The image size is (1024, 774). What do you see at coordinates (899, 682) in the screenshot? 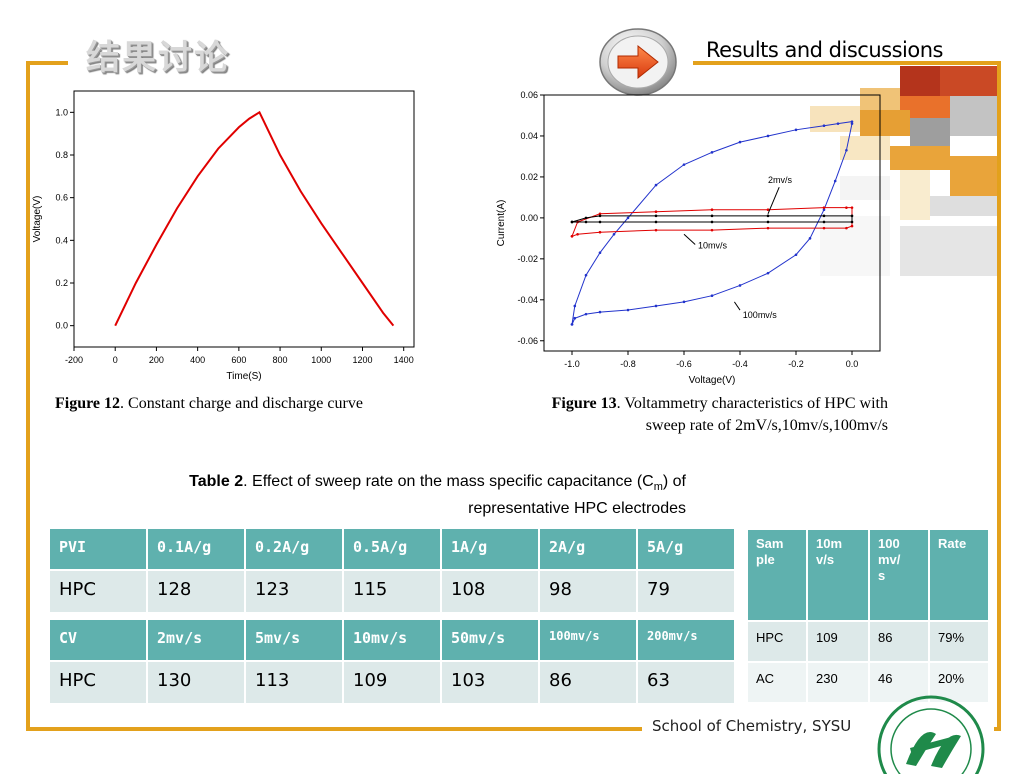
I see `table-cell: 46` at bounding box center [899, 682].